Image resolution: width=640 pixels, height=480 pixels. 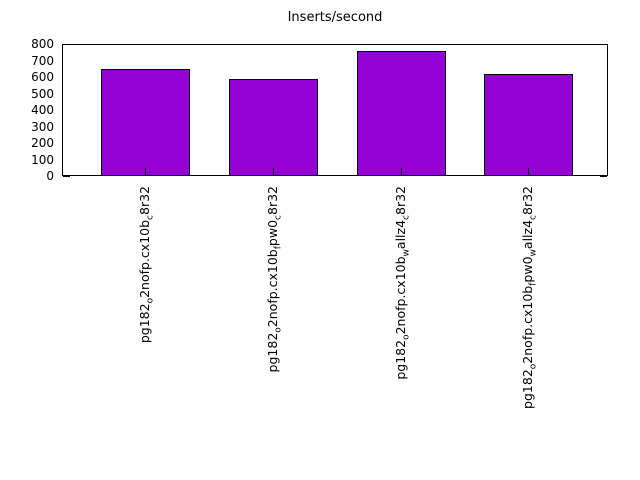 I want to click on x-tick-label: pg182o2nofp.cx10bfpw0c8r32, so click(x=274, y=279).